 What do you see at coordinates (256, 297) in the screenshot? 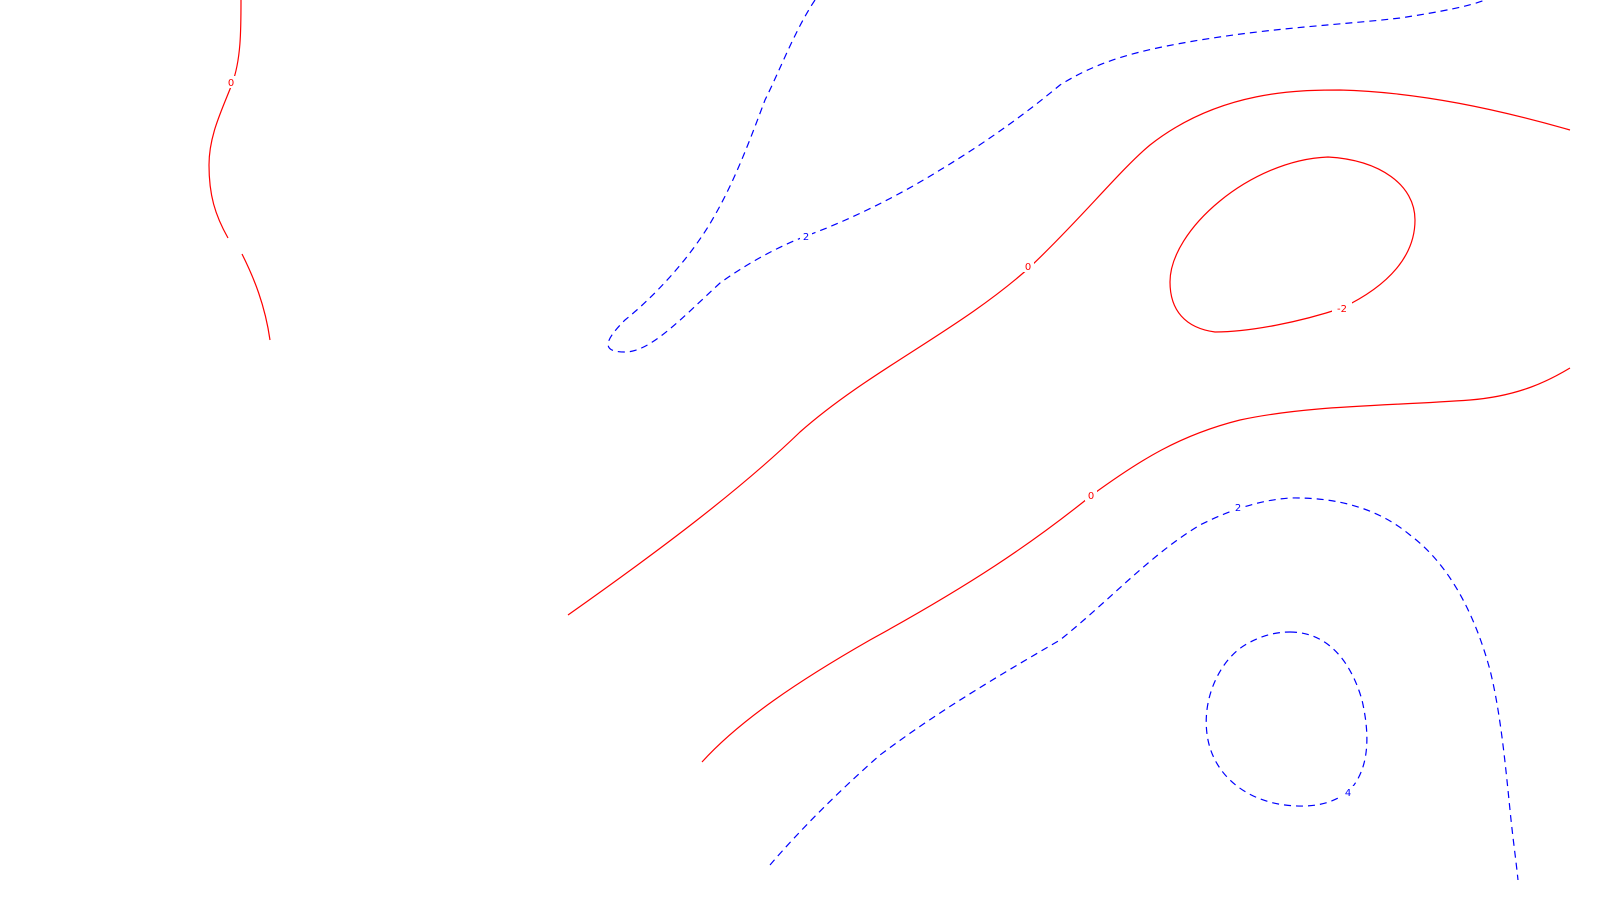
I see `contour-line-zero-left-tail` at bounding box center [256, 297].